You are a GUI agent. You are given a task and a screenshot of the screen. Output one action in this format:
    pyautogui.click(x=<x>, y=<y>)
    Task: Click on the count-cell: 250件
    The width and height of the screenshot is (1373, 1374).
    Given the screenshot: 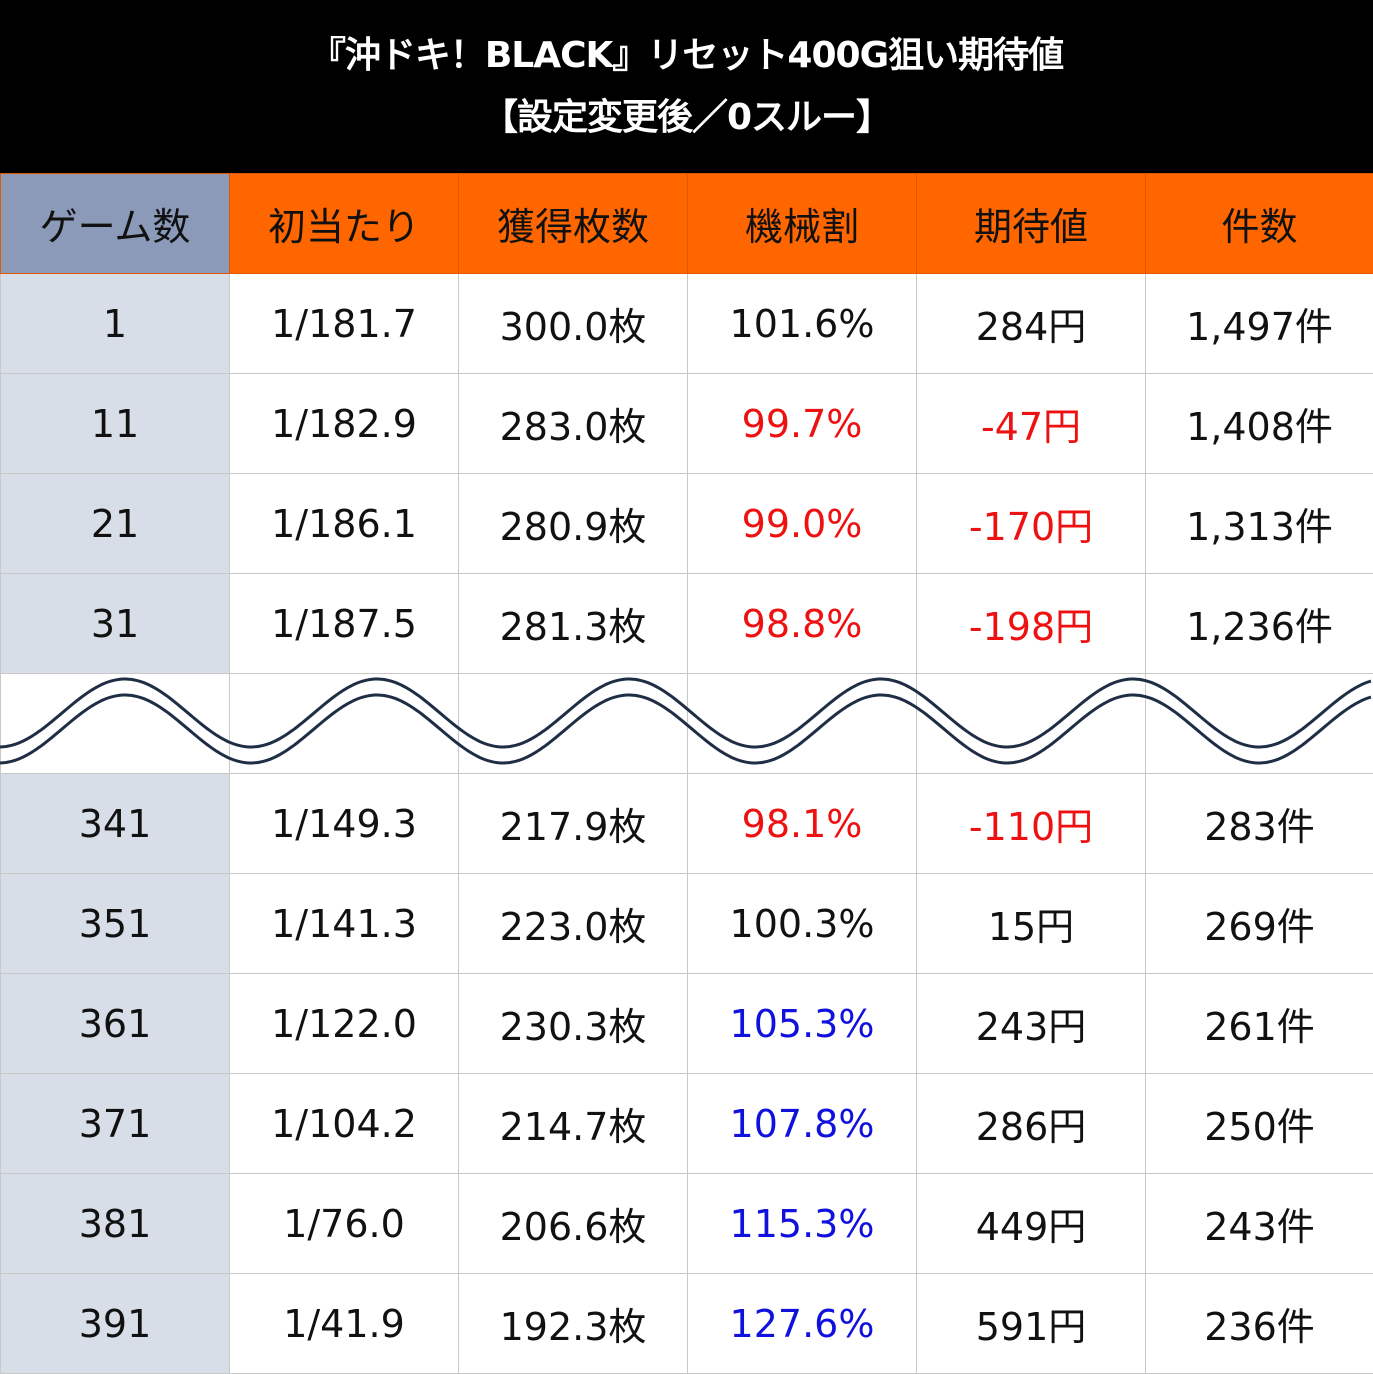 What is the action you would take?
    pyautogui.click(x=1259, y=1124)
    